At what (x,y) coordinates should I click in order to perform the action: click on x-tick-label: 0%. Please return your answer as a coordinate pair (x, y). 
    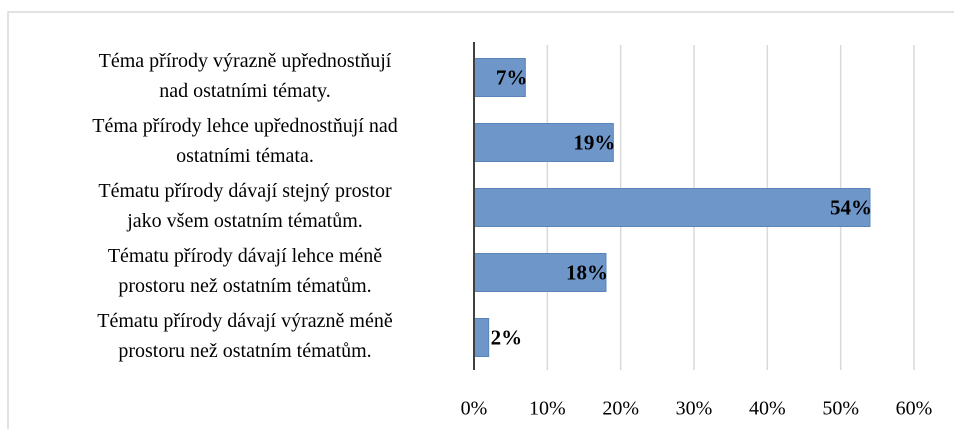
    Looking at the image, I should click on (474, 409).